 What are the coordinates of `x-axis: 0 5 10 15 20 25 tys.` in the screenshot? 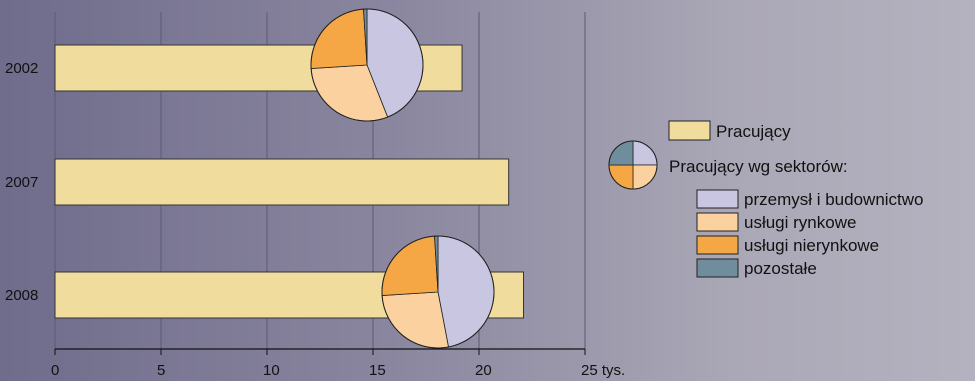 It's located at (338, 363).